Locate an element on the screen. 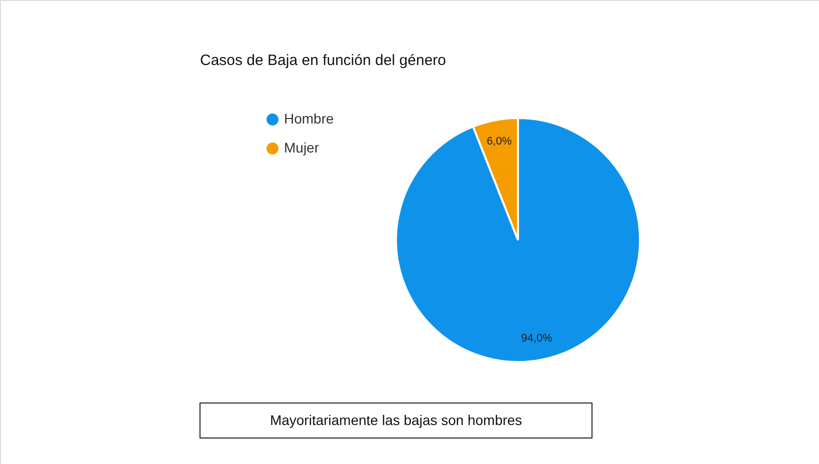 This screenshot has width=819, height=464. data-label: 94,0% is located at coordinates (537, 338).